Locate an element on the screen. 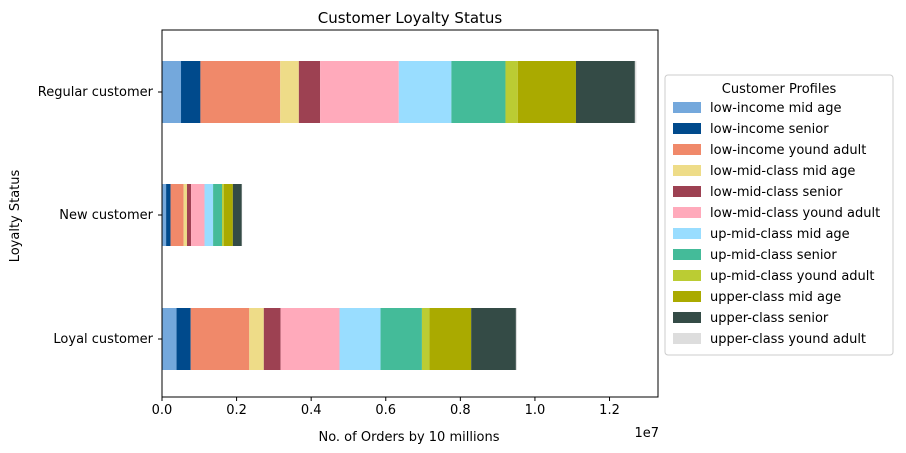 The height and width of the screenshot is (453, 906). y-tick-label: Regular customer is located at coordinates (96, 92).